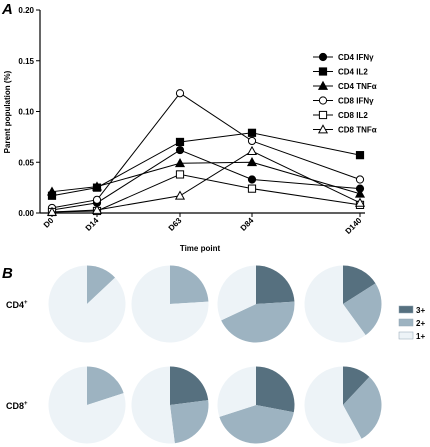 This screenshot has width=430, height=447. What do you see at coordinates (26, 213) in the screenshot?
I see `y-tick-label: 0.00` at bounding box center [26, 213].